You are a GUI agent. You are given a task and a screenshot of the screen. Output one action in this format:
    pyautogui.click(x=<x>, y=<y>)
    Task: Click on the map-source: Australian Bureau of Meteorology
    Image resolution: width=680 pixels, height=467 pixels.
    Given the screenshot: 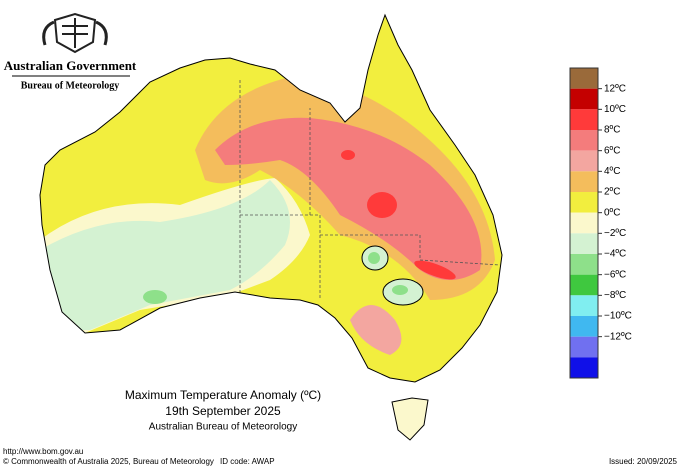 What is the action you would take?
    pyautogui.click(x=223, y=427)
    